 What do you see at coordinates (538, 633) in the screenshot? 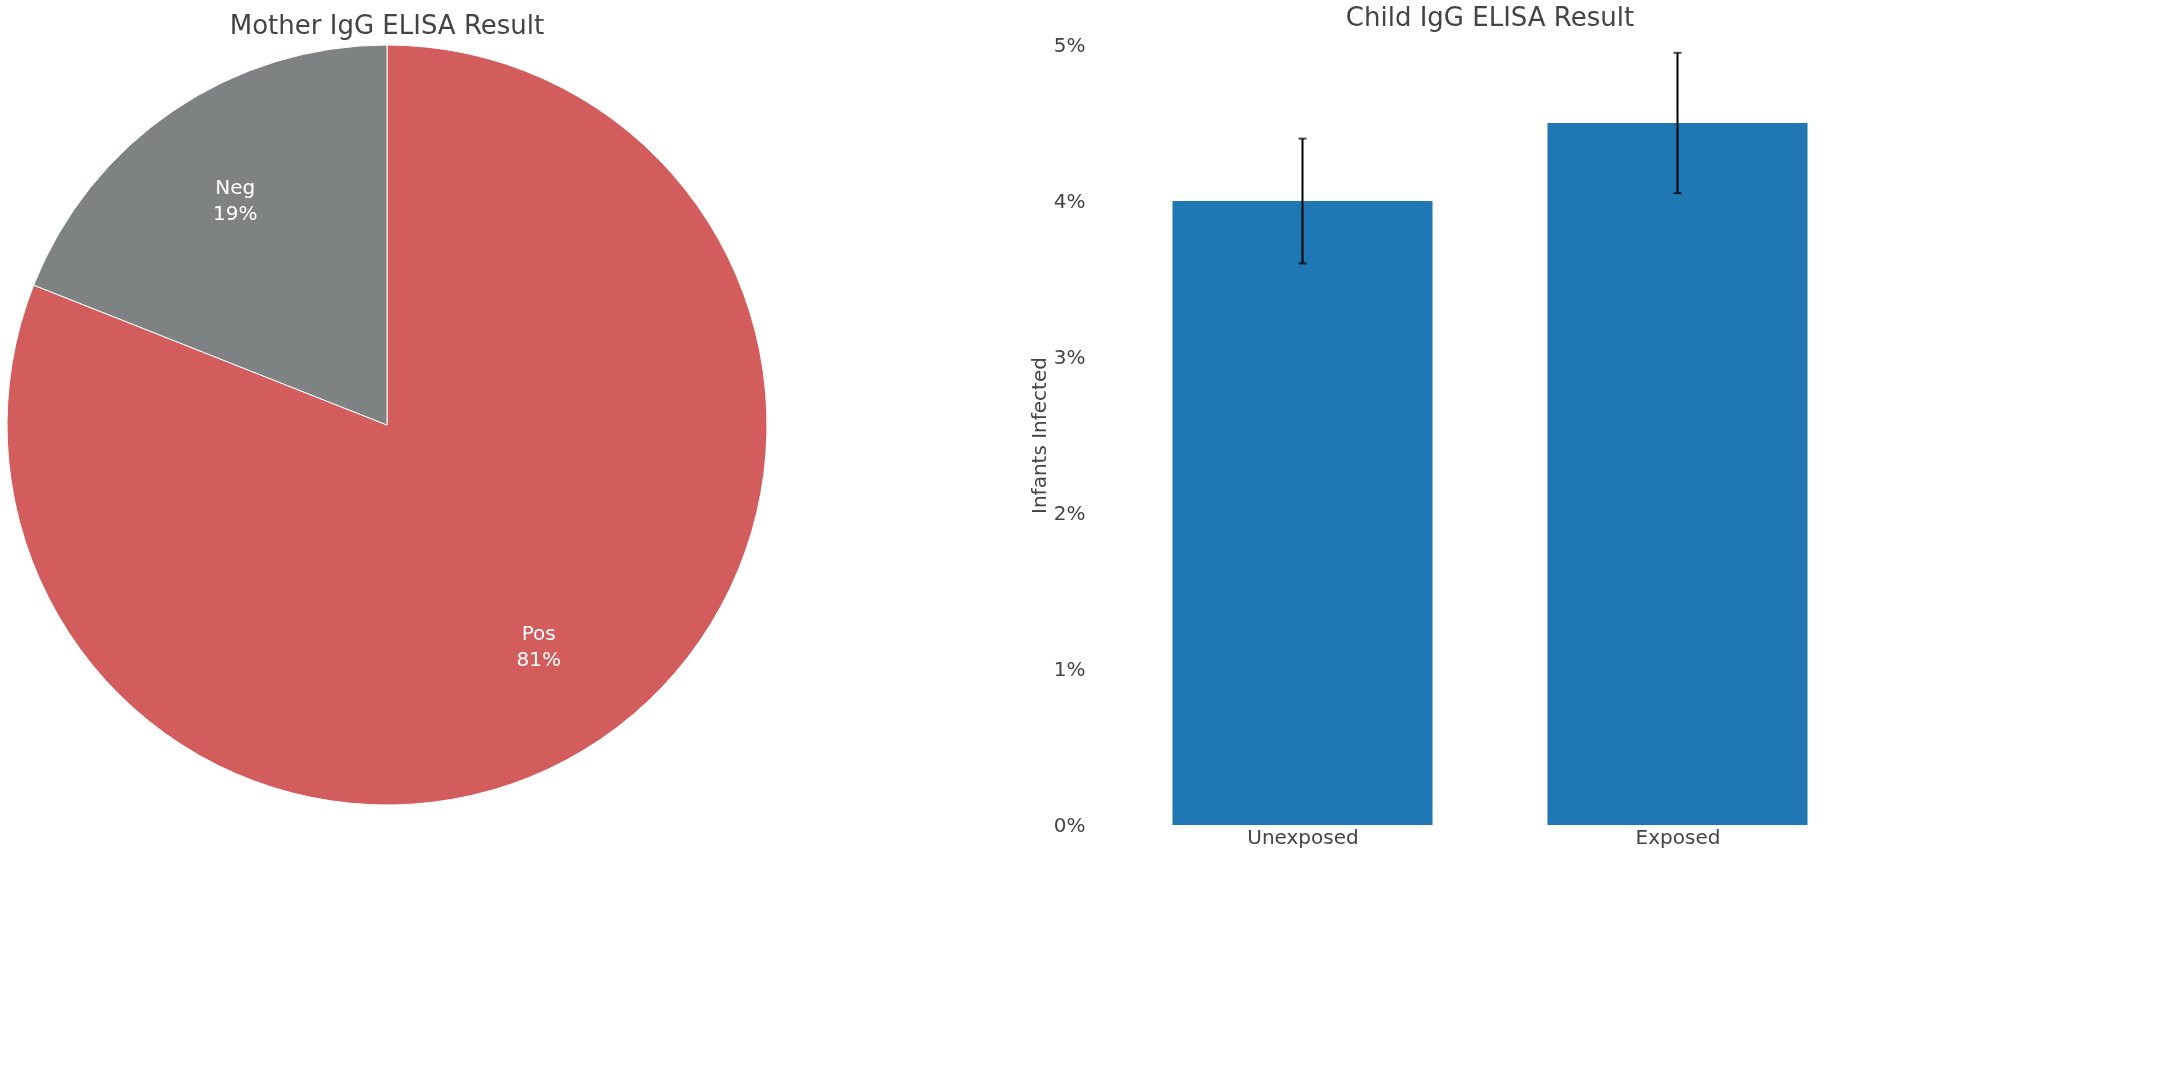
I see `slice-label: Pos` at bounding box center [538, 633].